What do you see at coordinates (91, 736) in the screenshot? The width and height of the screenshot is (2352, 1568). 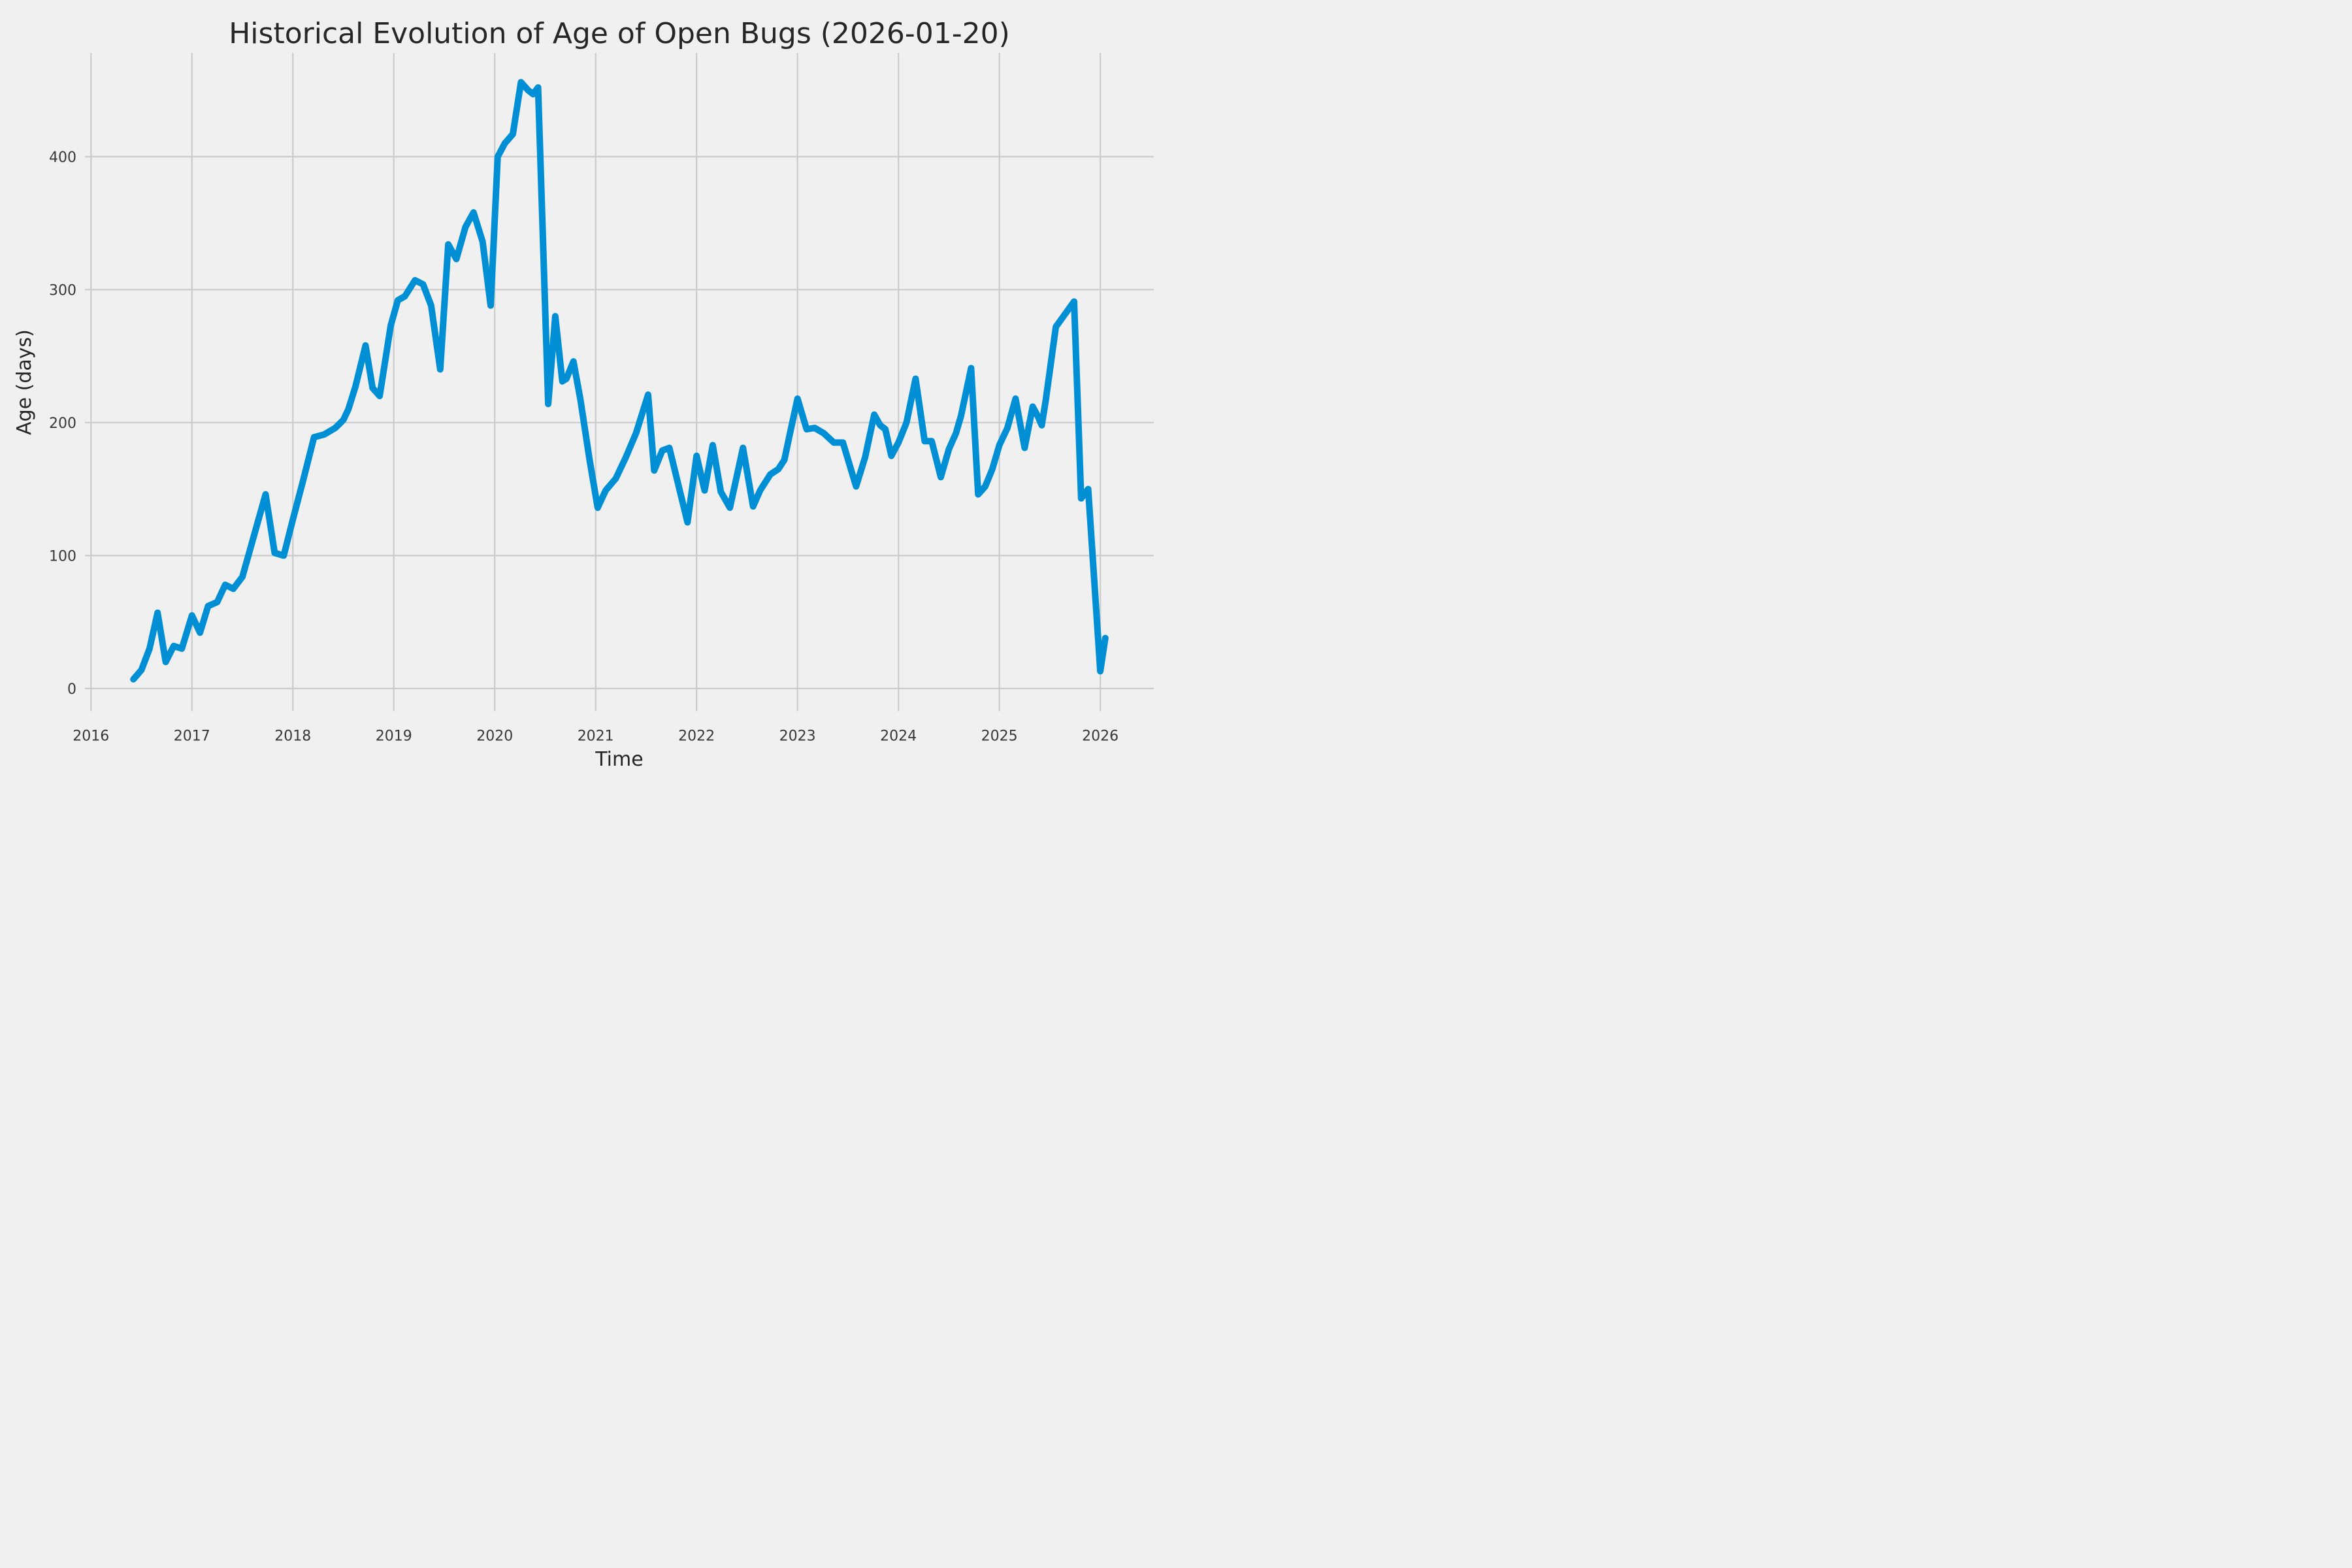 I see `x-tick-label: 2016` at bounding box center [91, 736].